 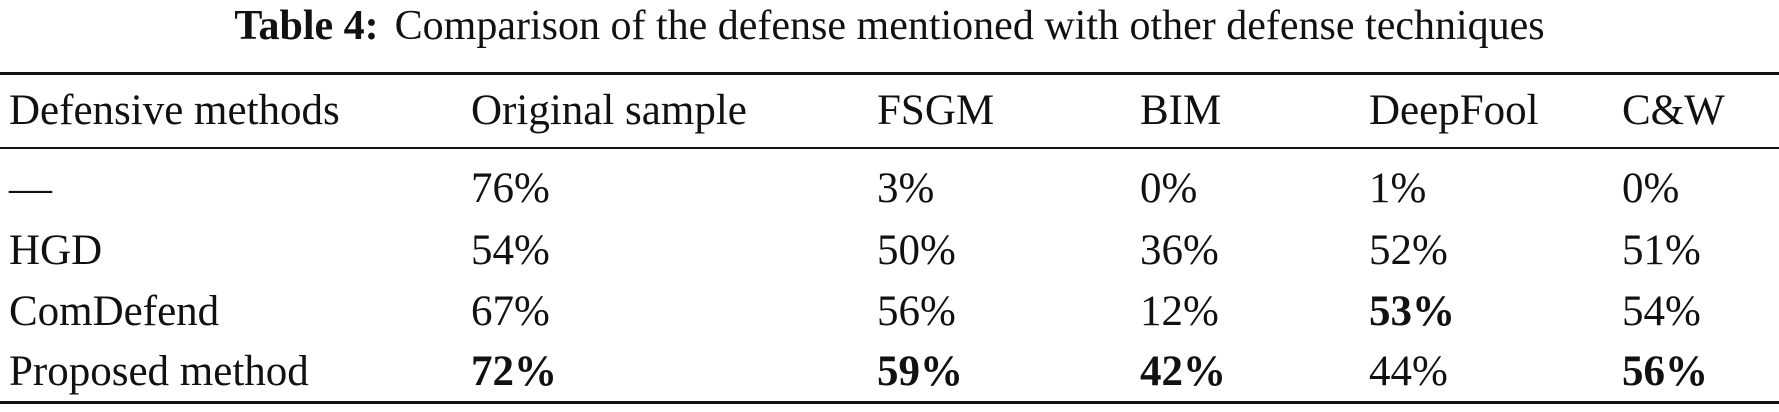 I want to click on table-cell: 12%, so click(x=1179, y=311).